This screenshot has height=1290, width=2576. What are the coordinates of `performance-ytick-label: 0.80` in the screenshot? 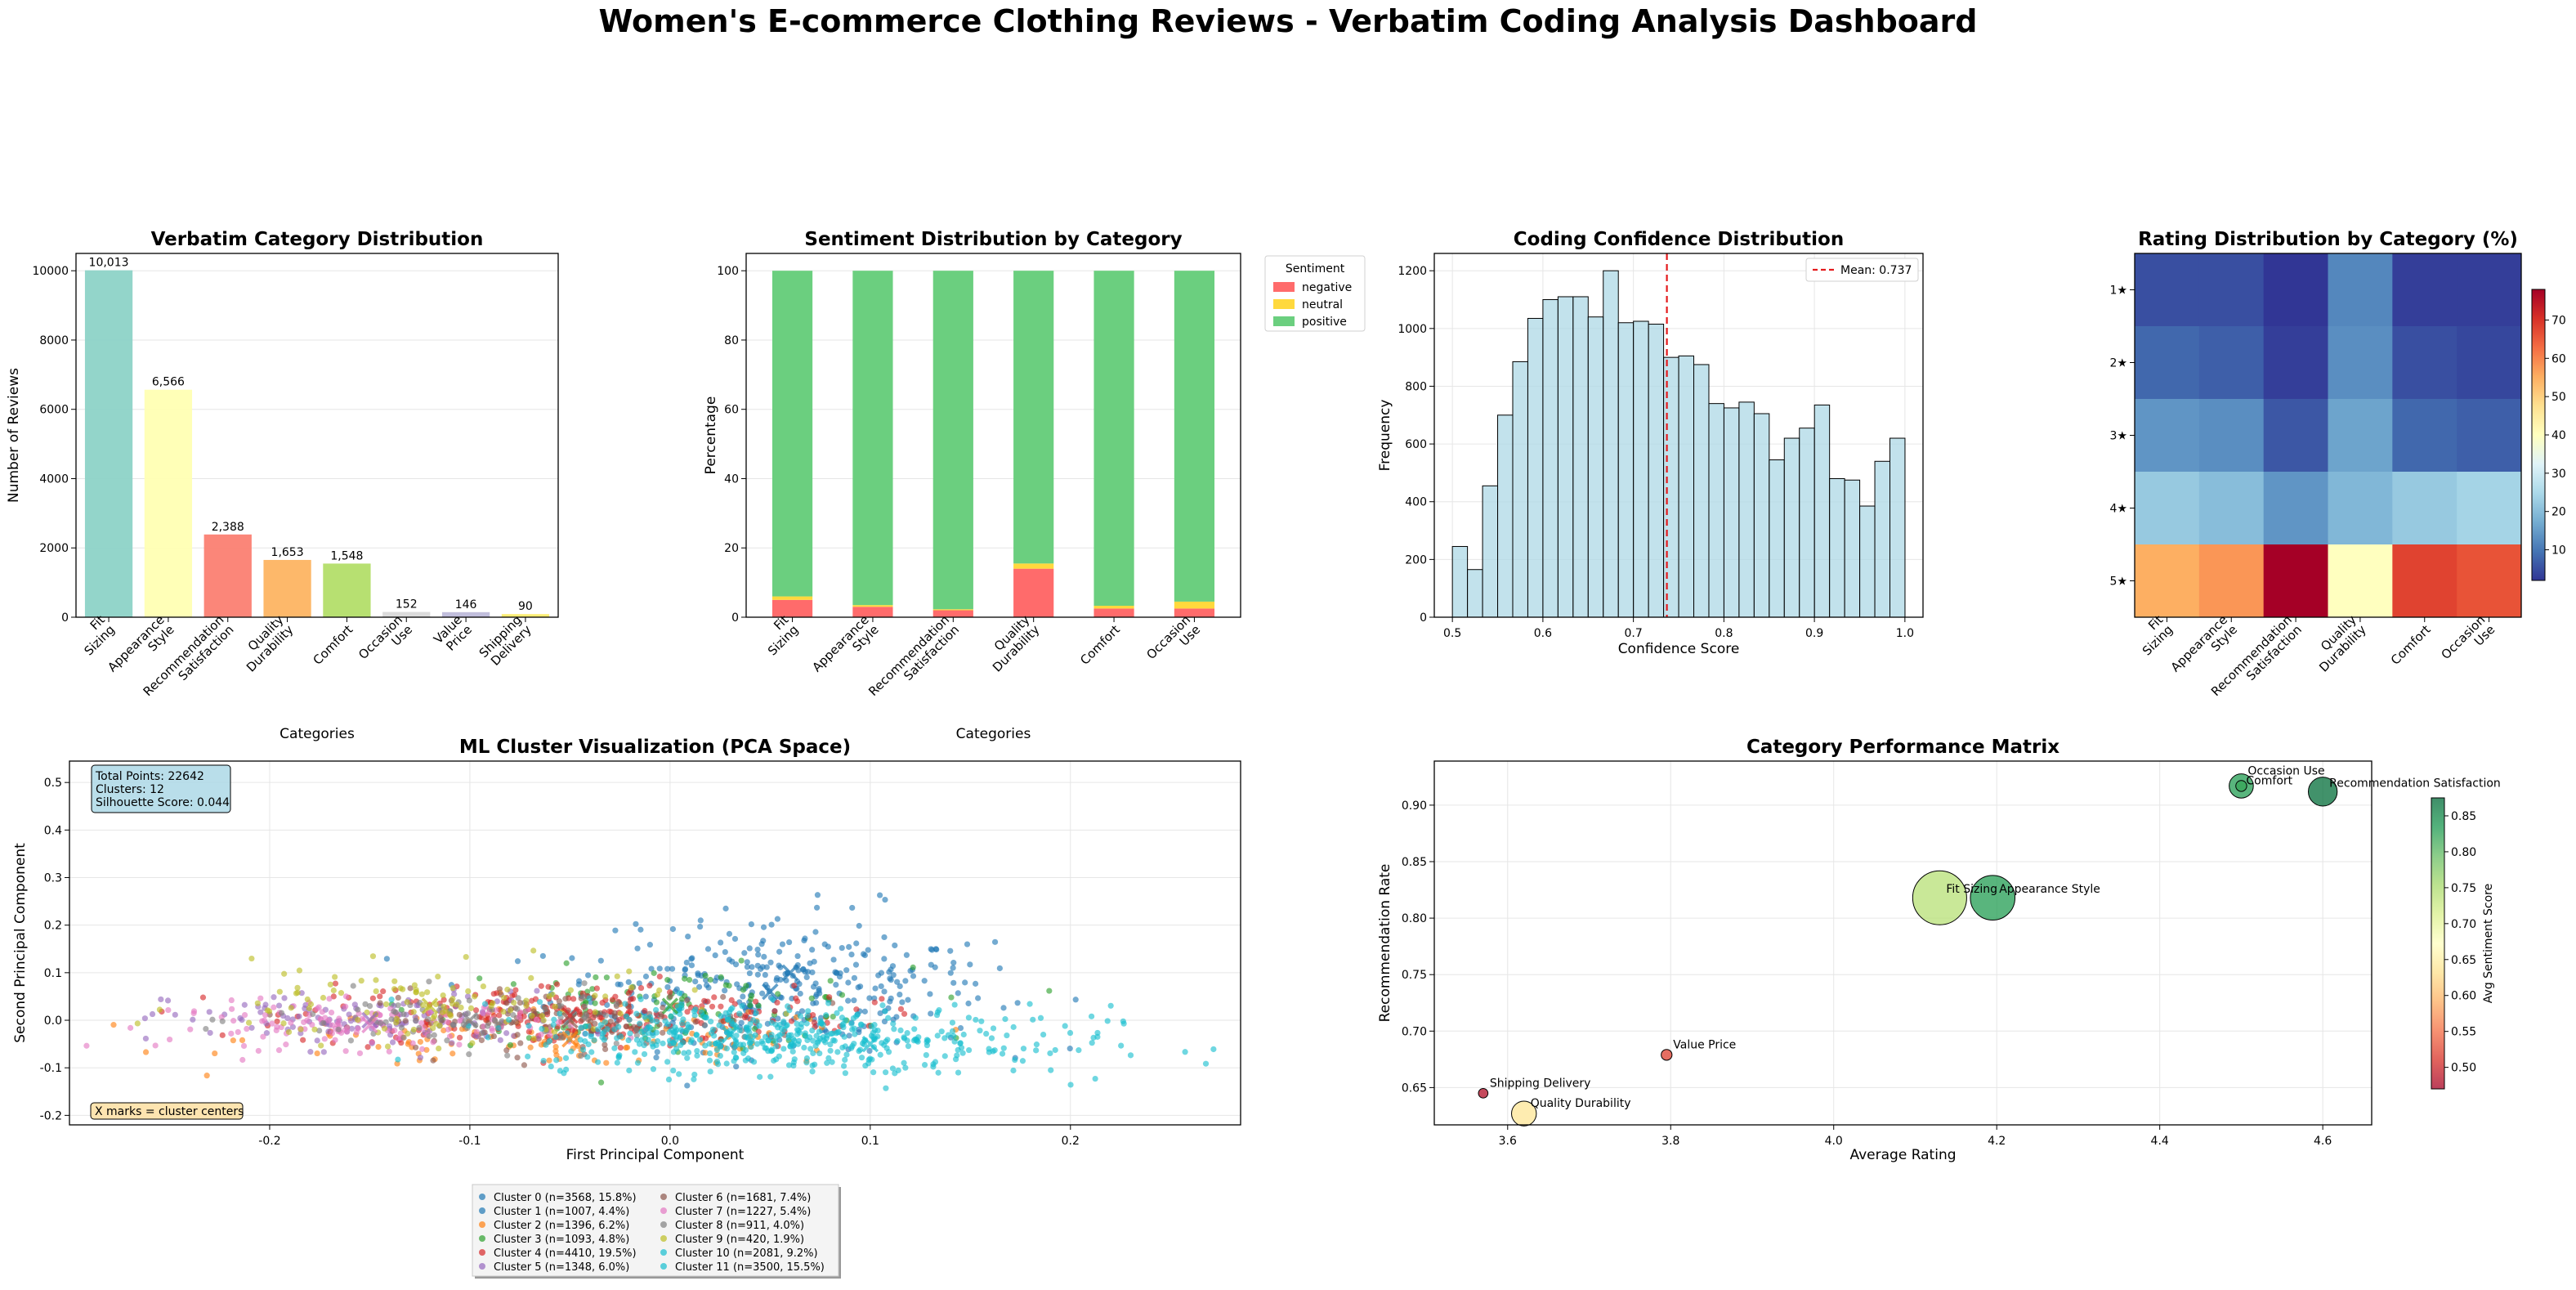 It's located at (1414, 918).